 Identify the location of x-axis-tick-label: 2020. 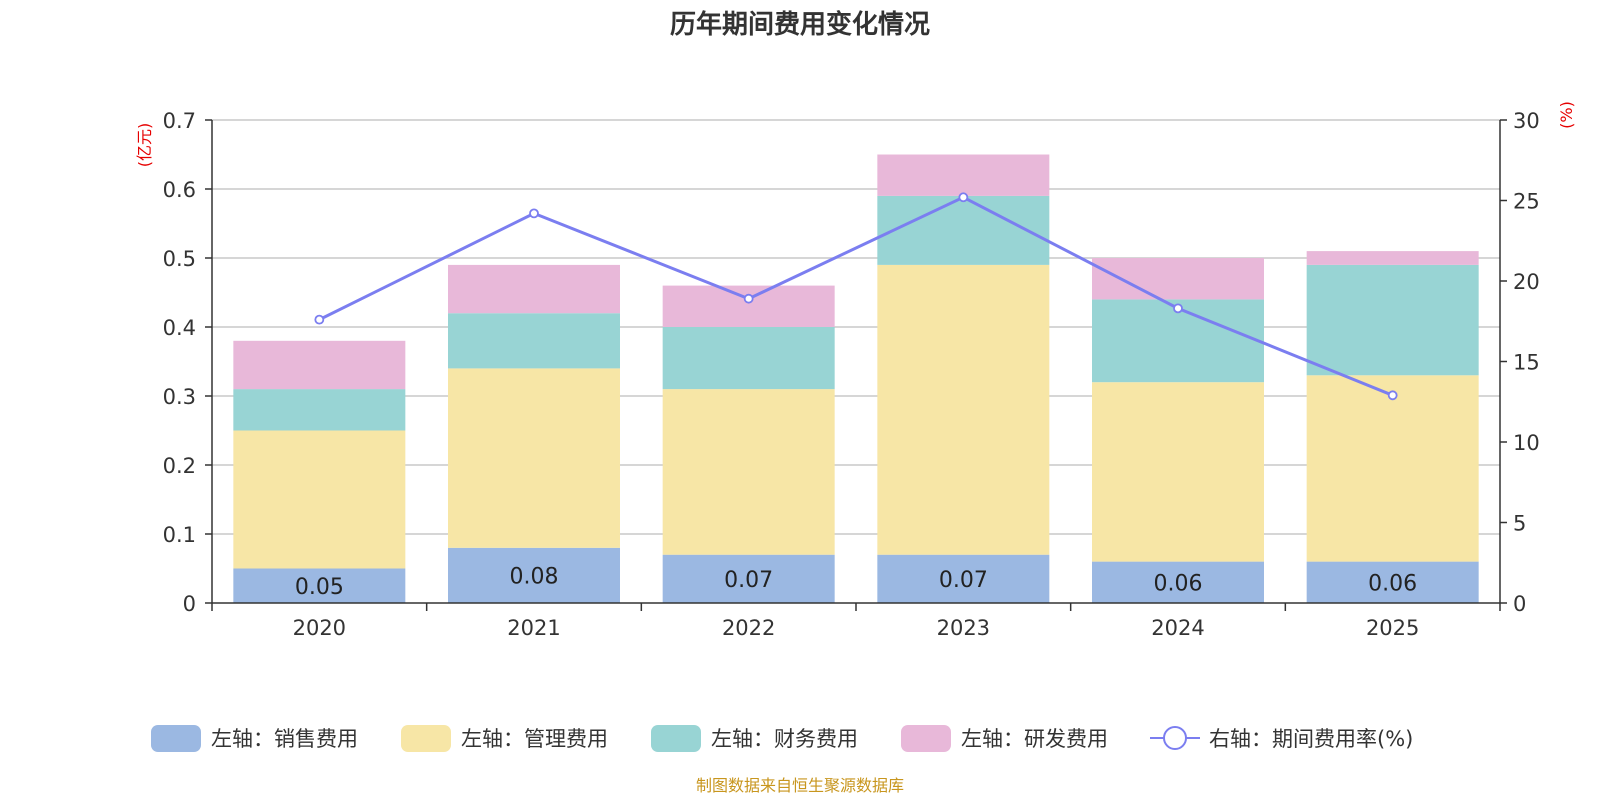
(319, 628).